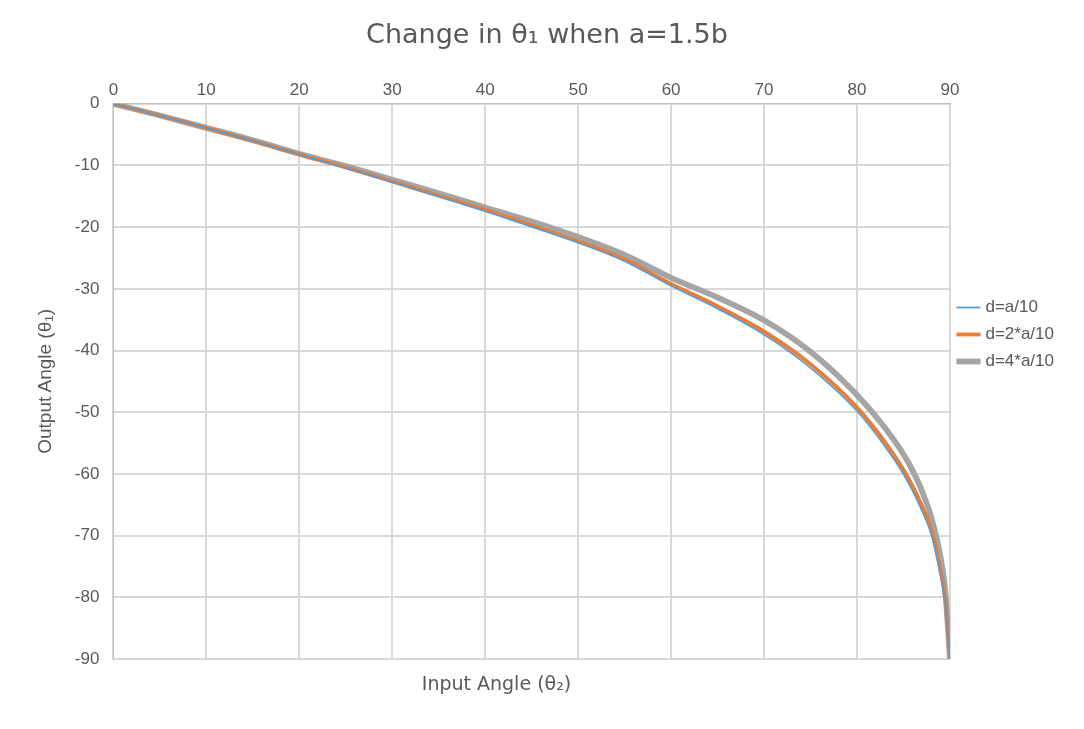  What do you see at coordinates (496, 683) in the screenshot?
I see `x-axis-title: Input Angle (θ₂)` at bounding box center [496, 683].